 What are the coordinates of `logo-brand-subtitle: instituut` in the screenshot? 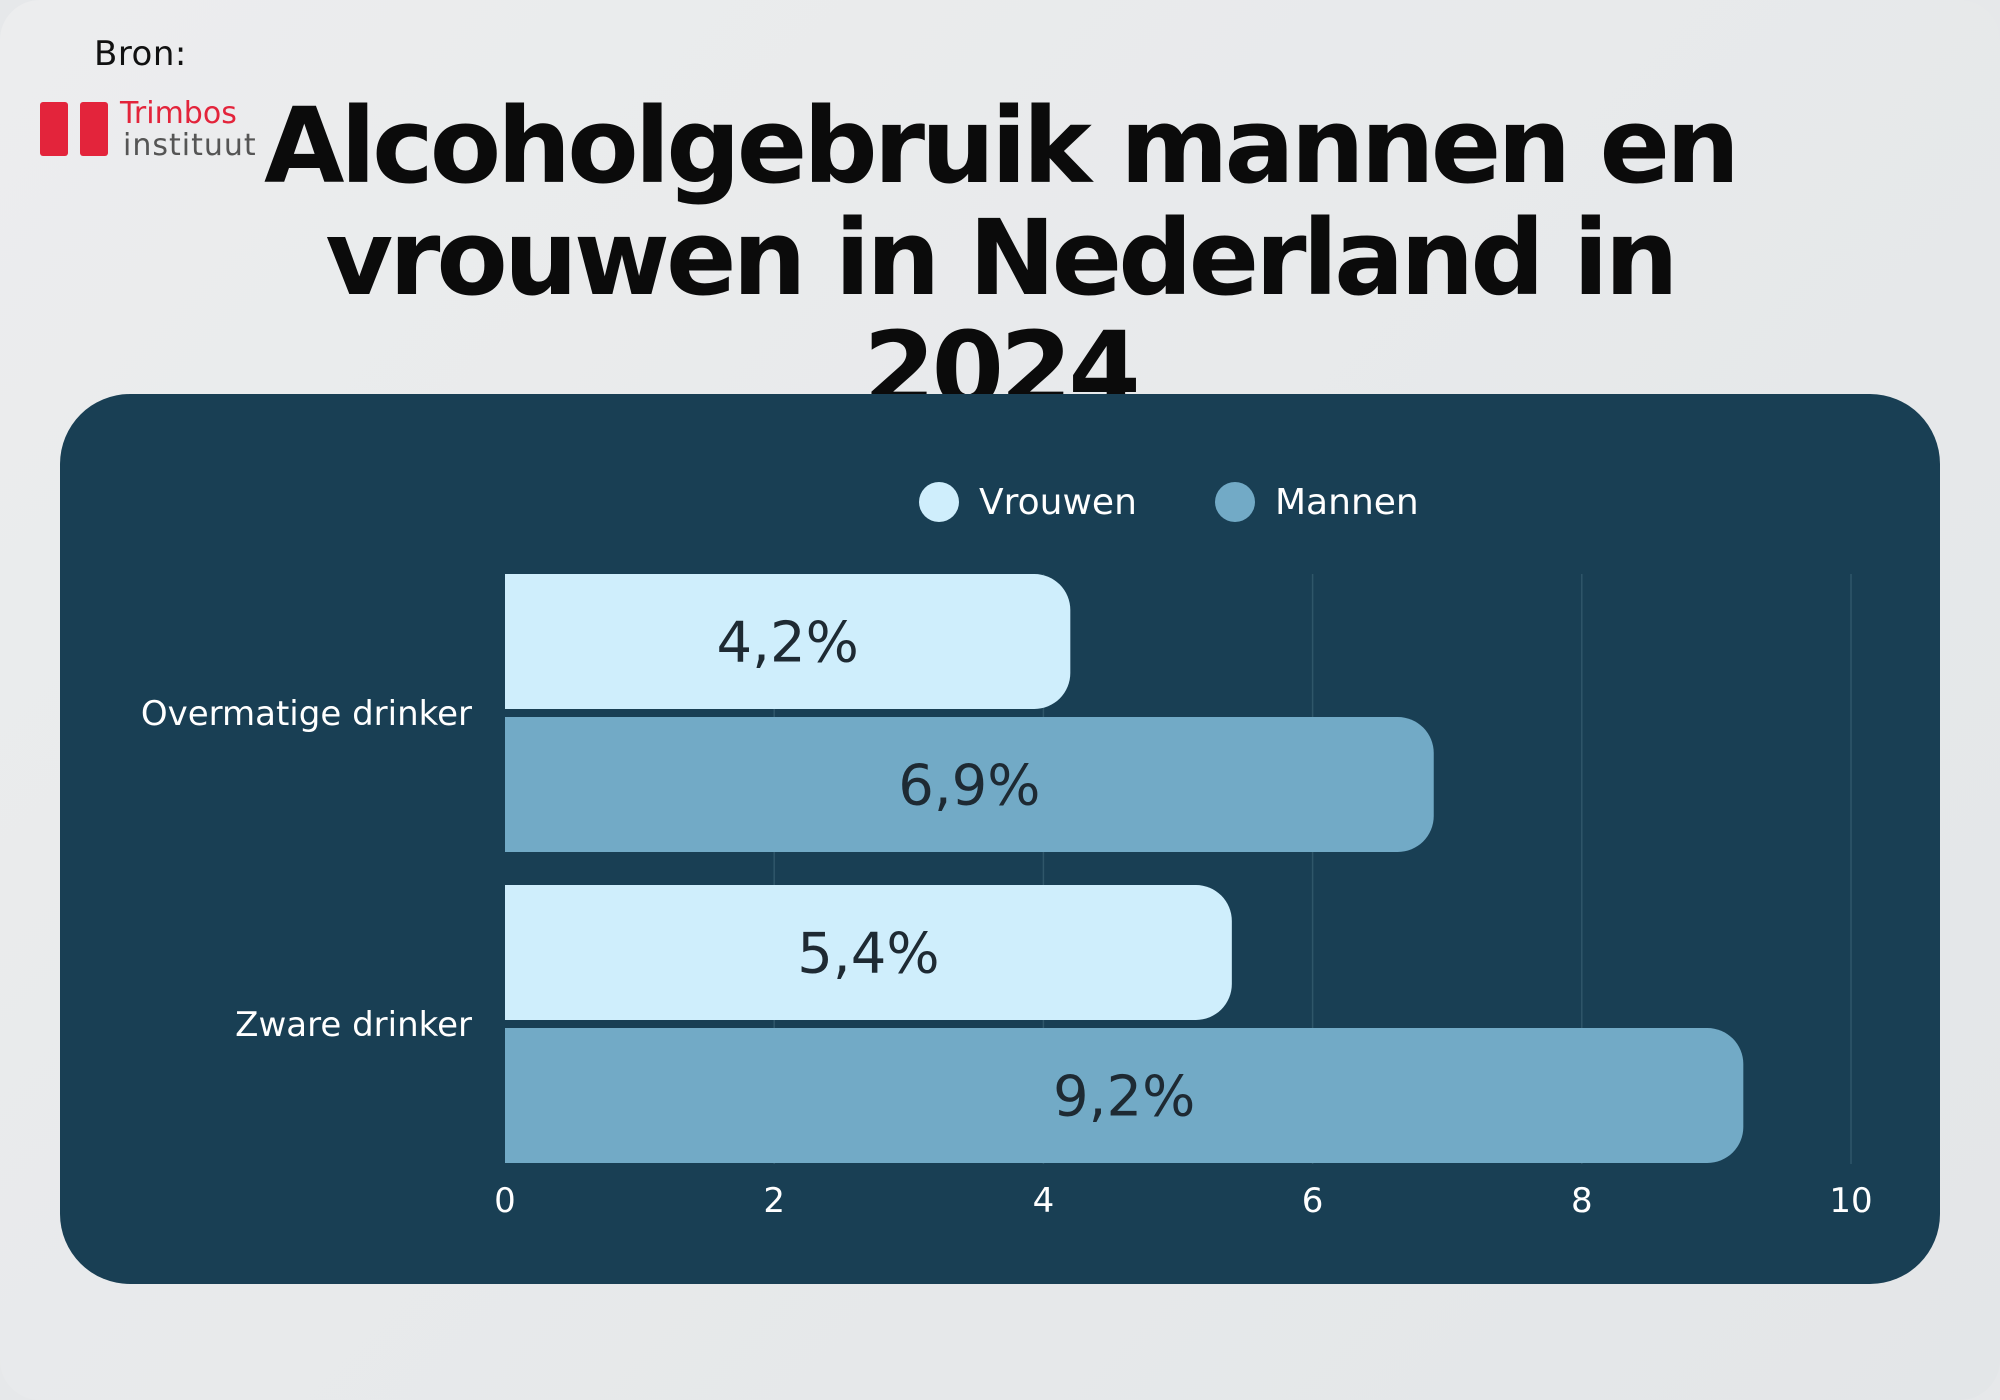 It's located at (190, 145).